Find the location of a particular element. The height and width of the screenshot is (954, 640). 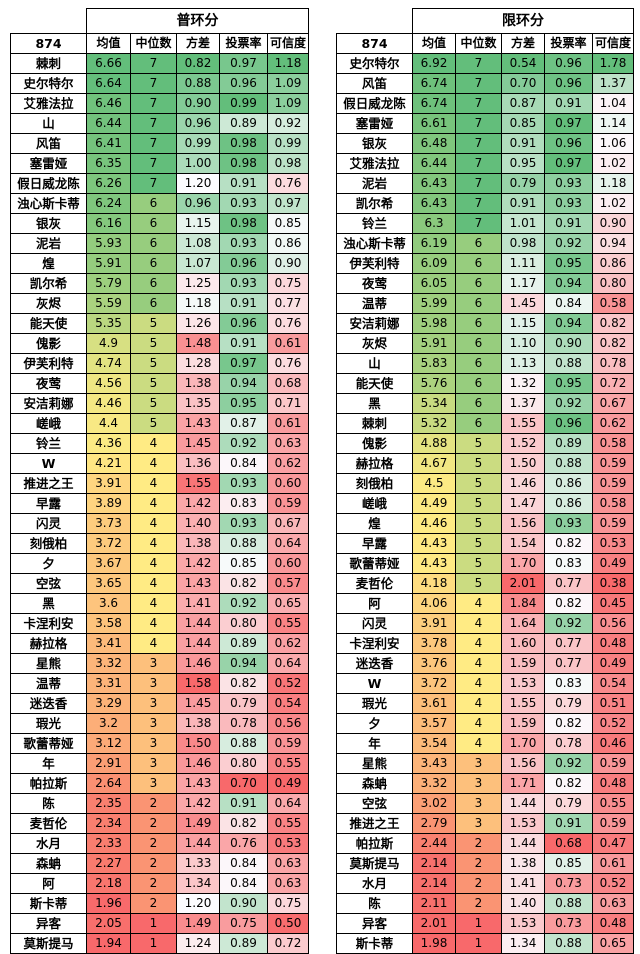

table-row: 早露 4.43 5 1.54 0.82 0.53 is located at coordinates (485, 543).